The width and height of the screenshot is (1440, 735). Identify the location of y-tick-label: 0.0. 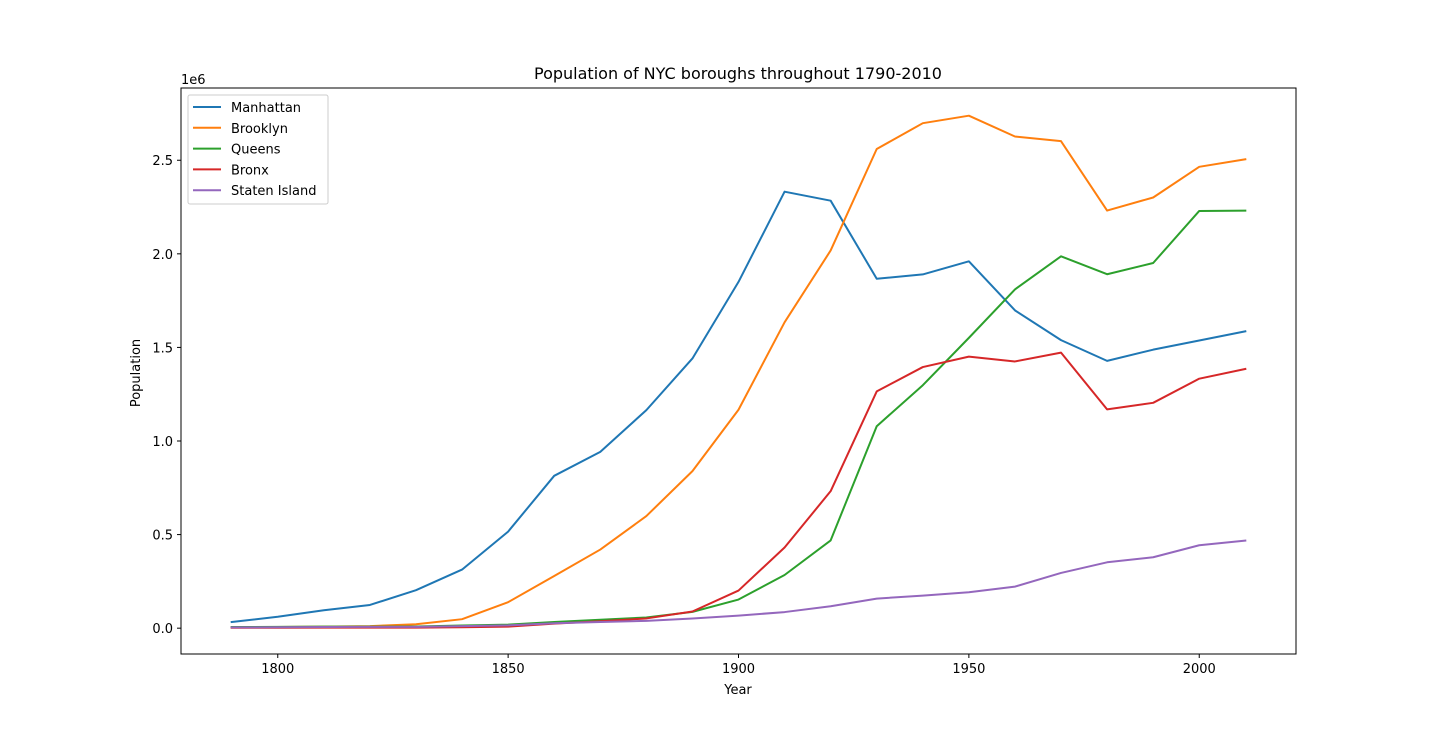
(162, 629).